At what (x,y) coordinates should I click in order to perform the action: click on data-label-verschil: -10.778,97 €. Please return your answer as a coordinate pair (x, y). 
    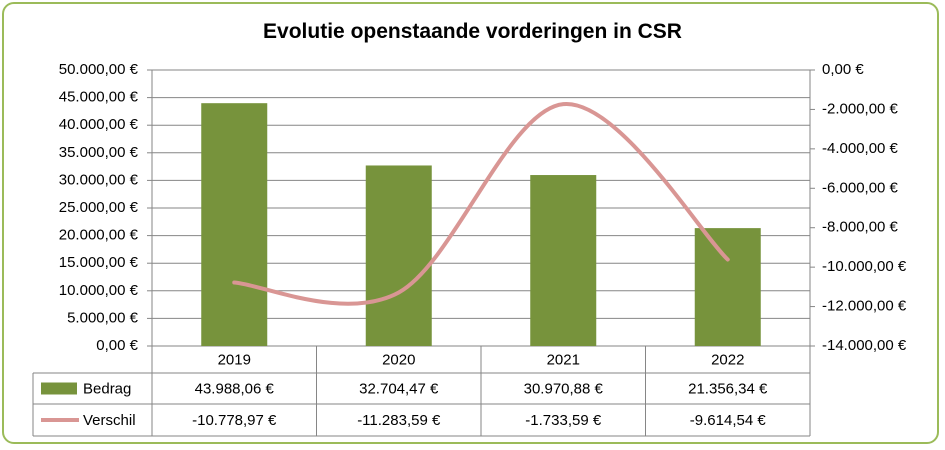
    Looking at the image, I should click on (234, 420).